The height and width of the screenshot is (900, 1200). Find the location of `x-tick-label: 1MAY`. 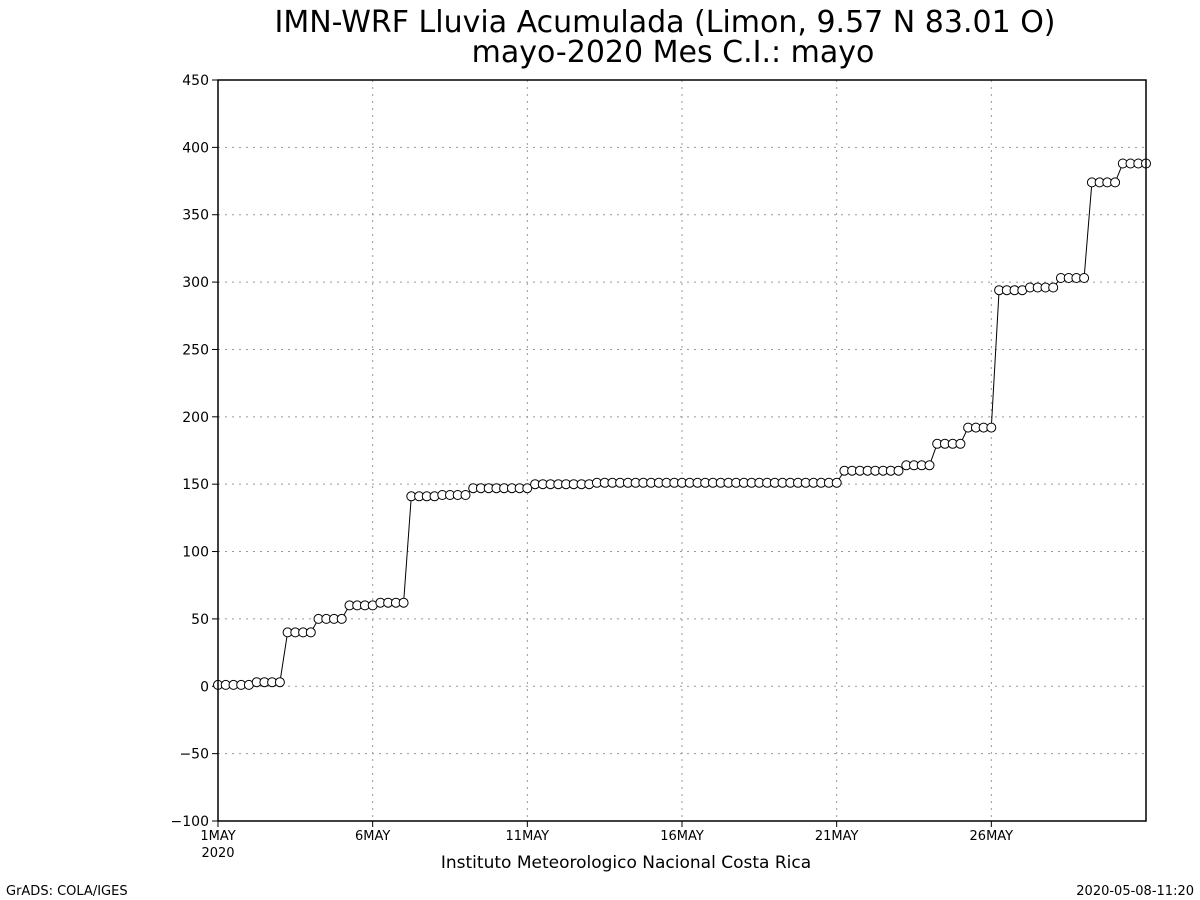

x-tick-label: 1MAY is located at coordinates (217, 836).